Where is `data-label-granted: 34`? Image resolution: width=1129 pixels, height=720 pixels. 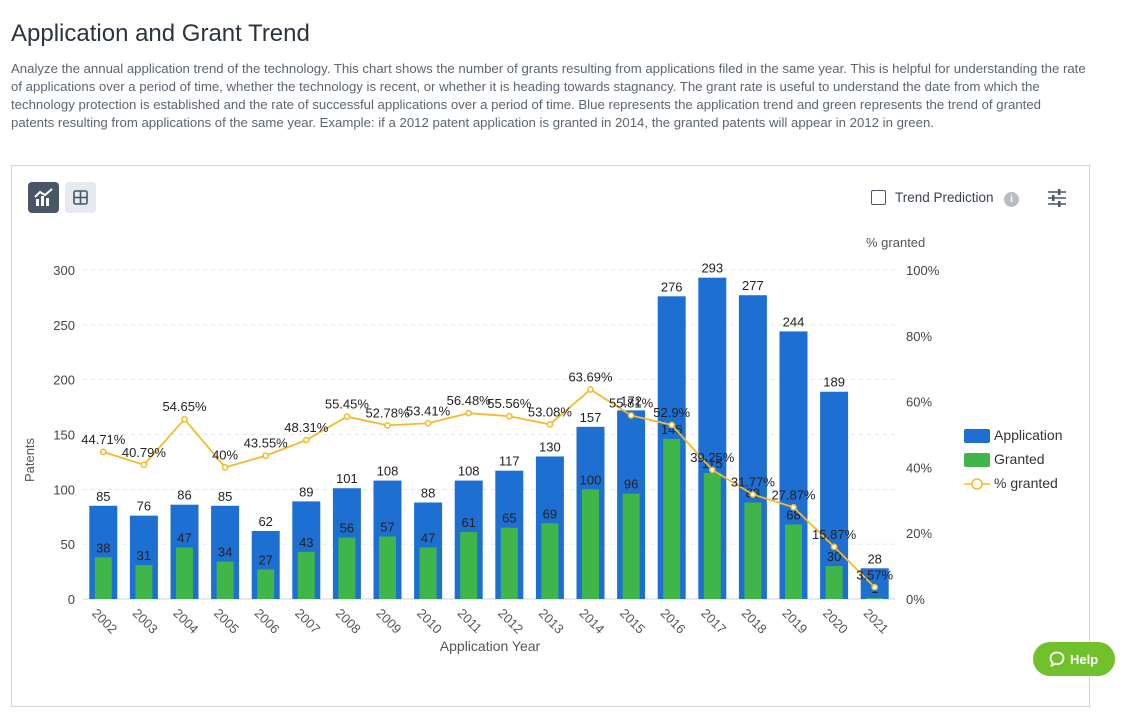
data-label-granted: 34 is located at coordinates (225, 552).